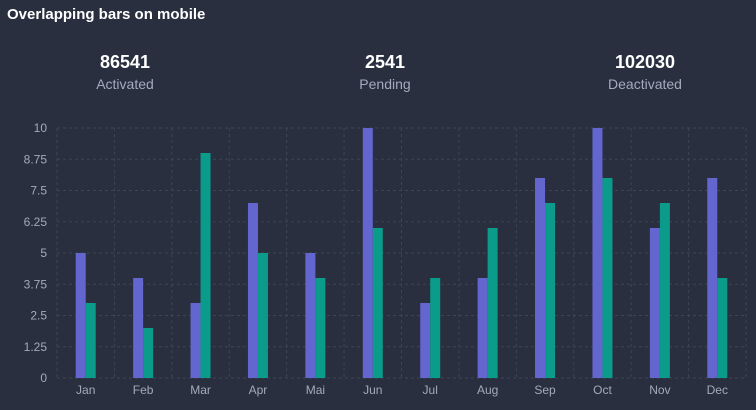 The height and width of the screenshot is (410, 756). Describe the element at coordinates (385, 62) in the screenshot. I see `stat-pending-value: 2541` at that location.